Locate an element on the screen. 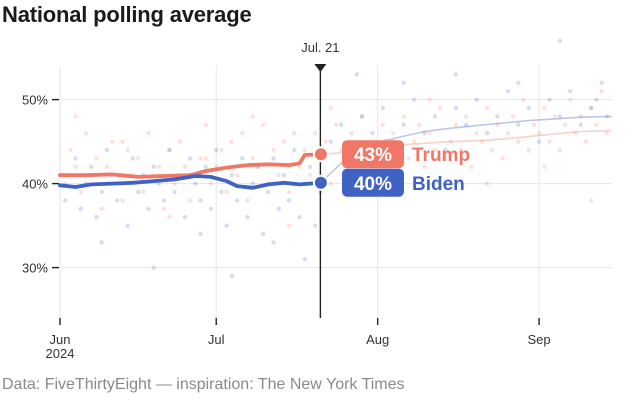 The image size is (640, 400). average-lines-layer is located at coordinates (190, 171).